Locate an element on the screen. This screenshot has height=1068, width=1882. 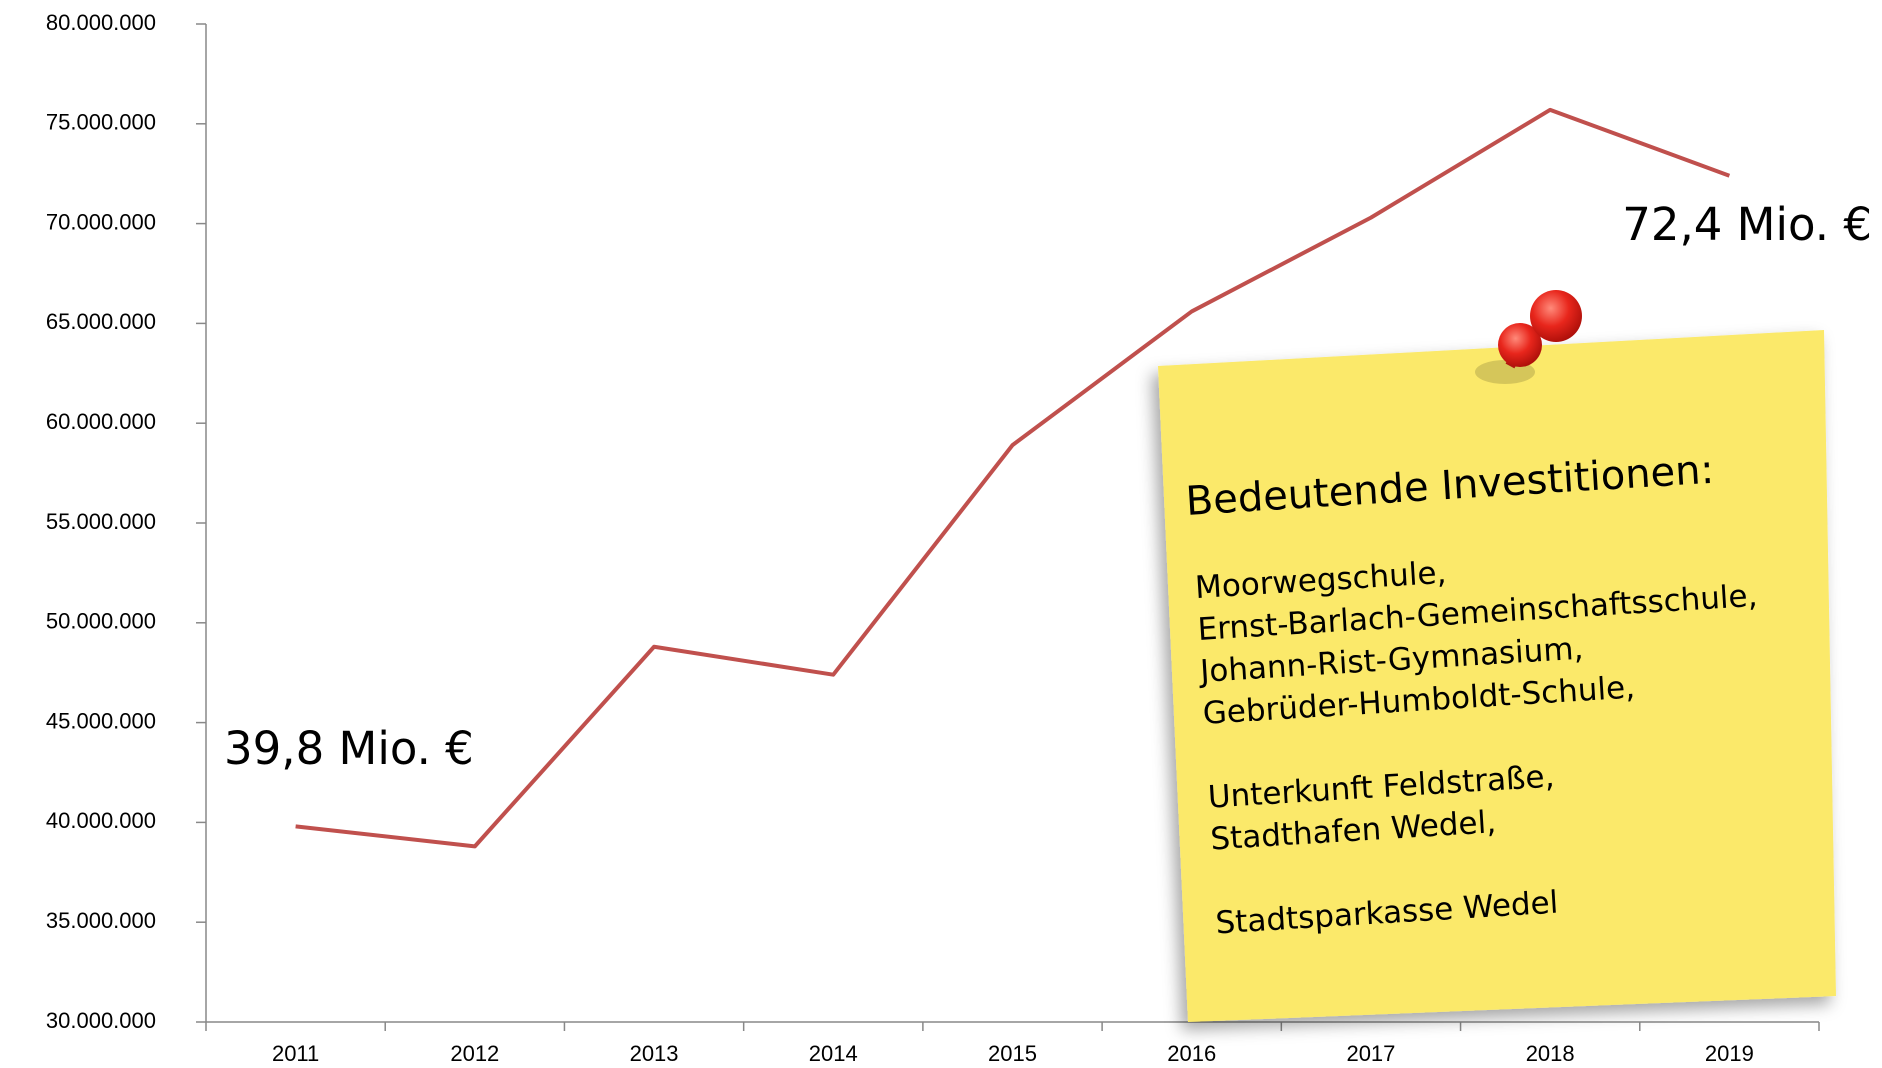
y-tick-label: 45.000.000 is located at coordinates (101, 720).